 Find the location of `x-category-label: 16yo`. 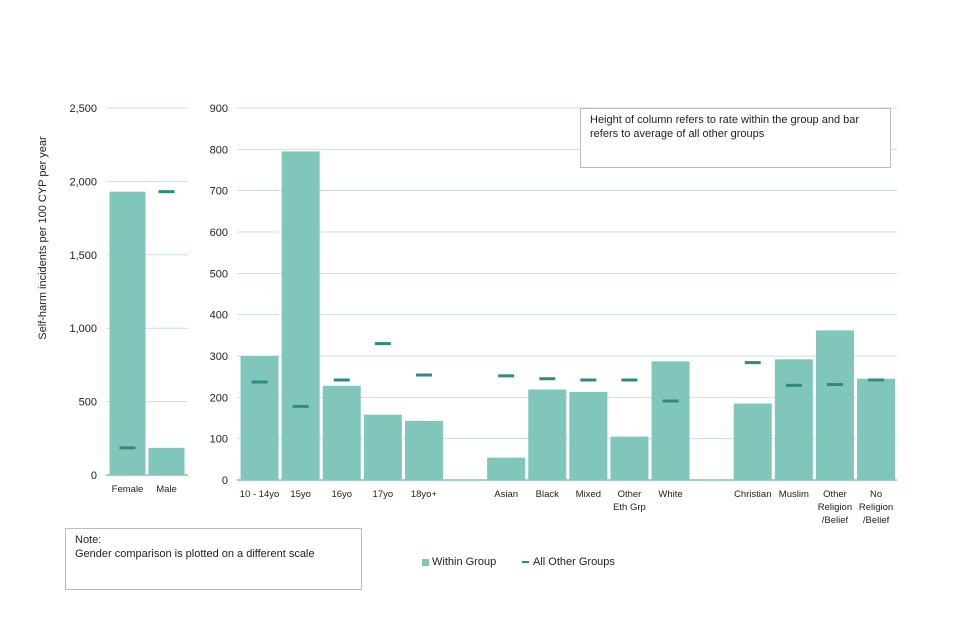

x-category-label: 16yo is located at coordinates (341, 494).